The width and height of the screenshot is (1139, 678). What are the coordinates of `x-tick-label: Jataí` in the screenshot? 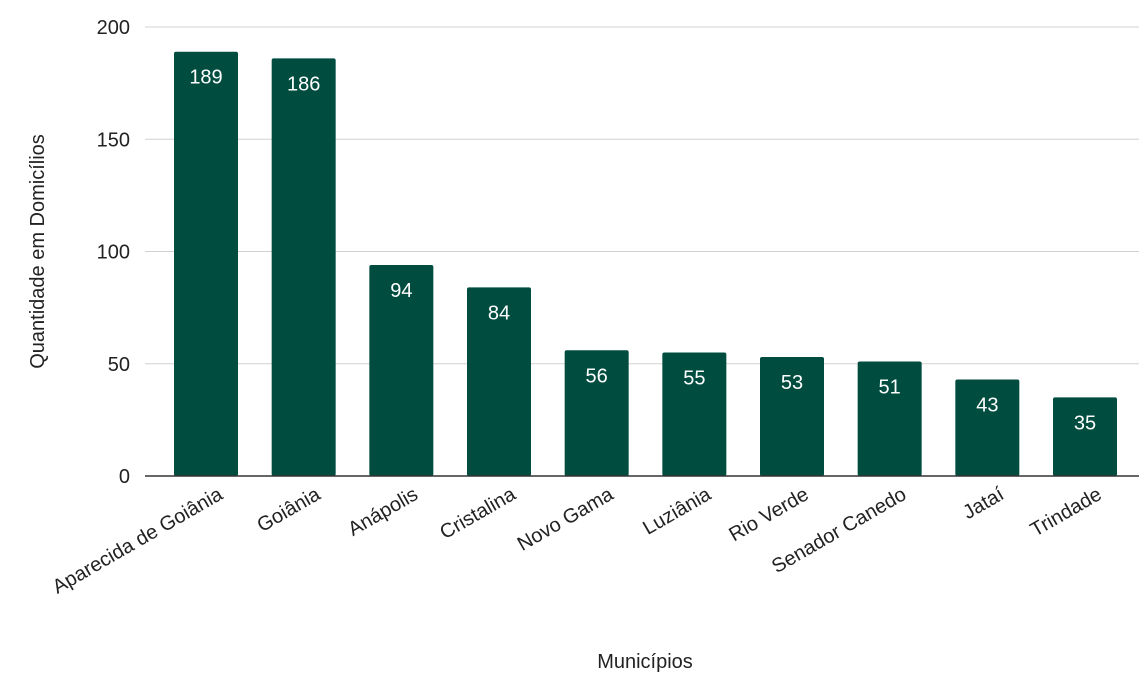 It's located at (983, 503).